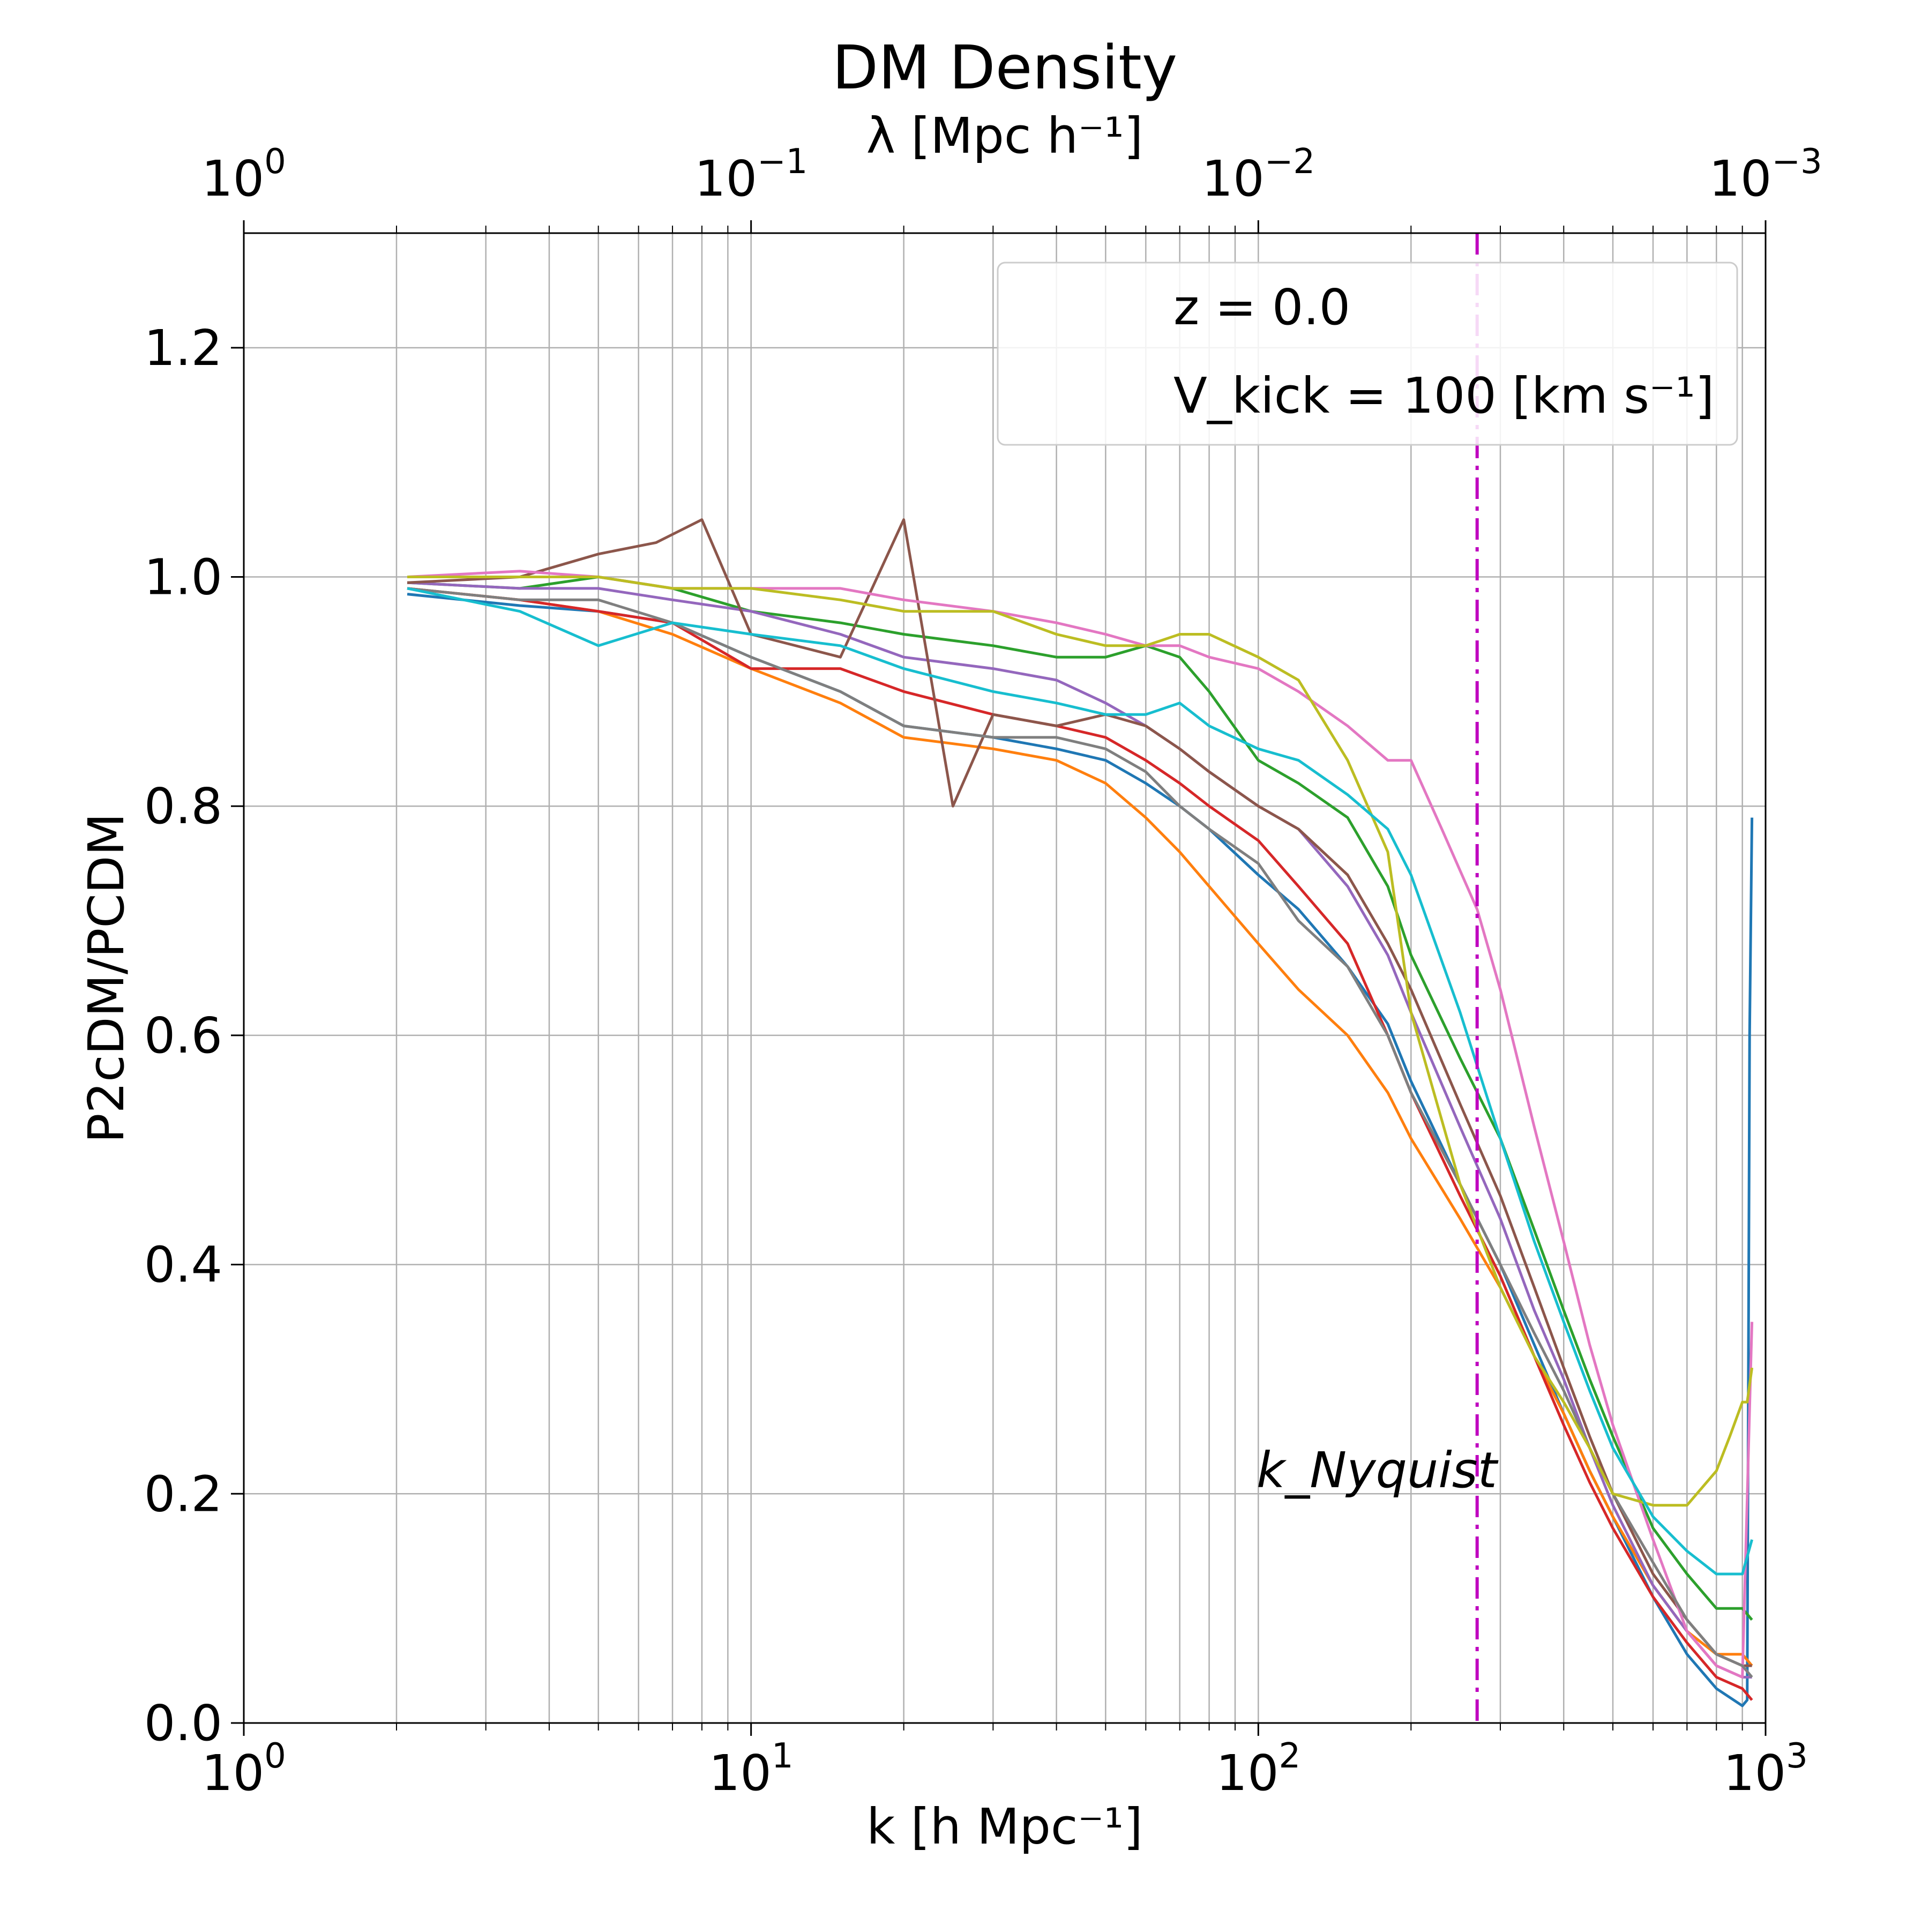 Image resolution: width=1929 pixels, height=1932 pixels. What do you see at coordinates (1796, 162) in the screenshot?
I see `top-tick-exponent: −3` at bounding box center [1796, 162].